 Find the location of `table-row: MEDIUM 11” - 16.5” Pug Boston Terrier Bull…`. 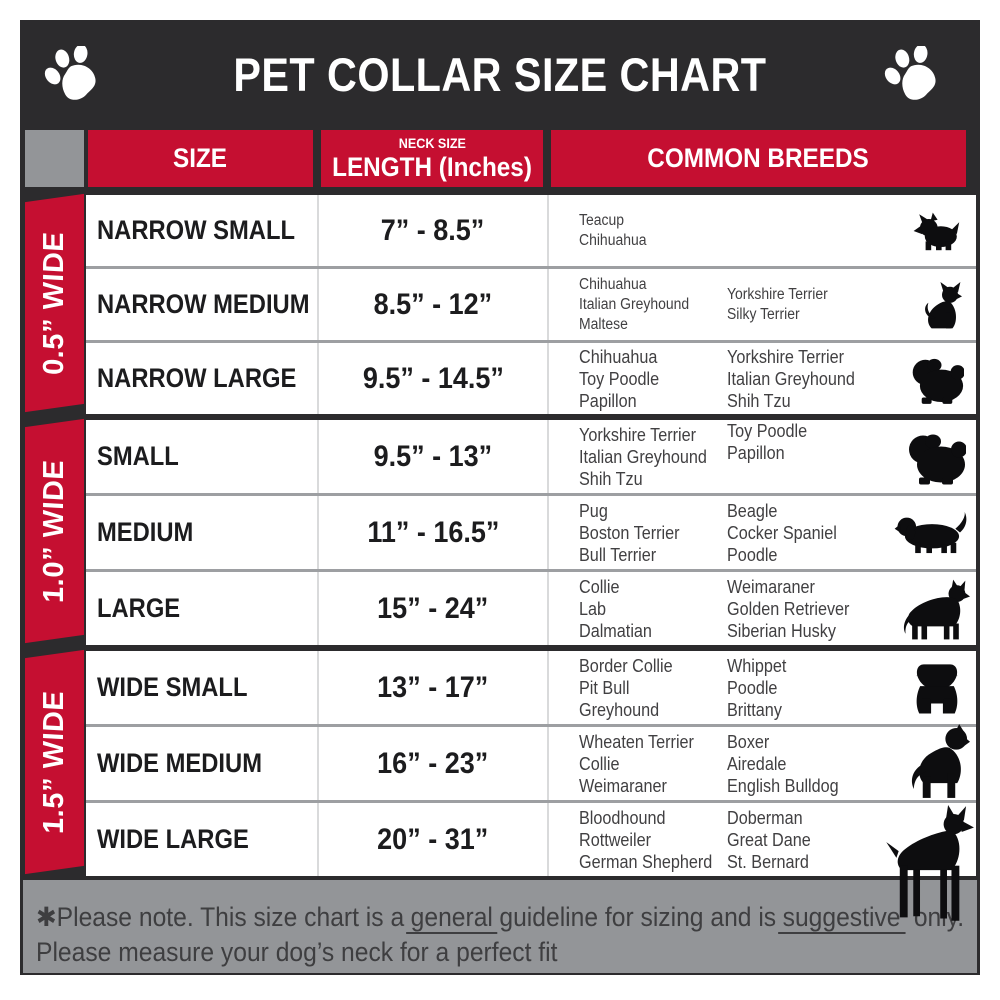

table-row: MEDIUM 11” - 16.5” Pug Boston Terrier Bull… is located at coordinates (531, 534).